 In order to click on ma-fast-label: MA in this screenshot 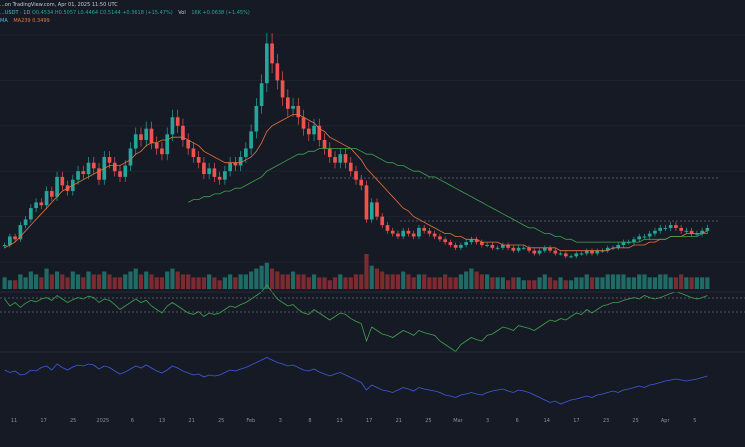, I will do `click(4, 21)`.